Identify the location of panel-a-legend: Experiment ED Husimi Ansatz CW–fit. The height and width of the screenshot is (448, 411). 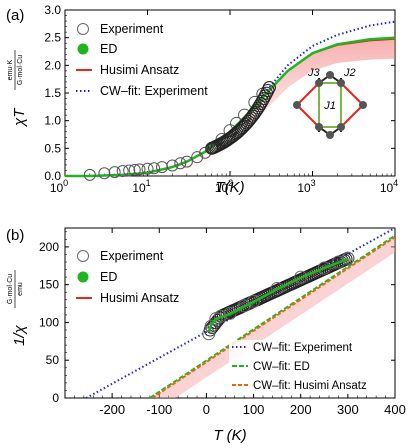
(142, 60).